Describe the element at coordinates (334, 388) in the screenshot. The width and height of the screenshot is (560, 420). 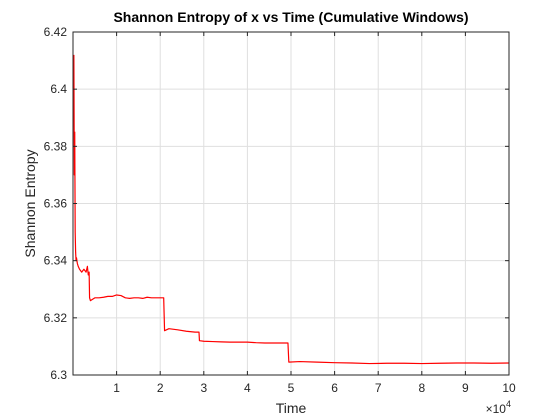
I see `x-tick-label: 6` at that location.